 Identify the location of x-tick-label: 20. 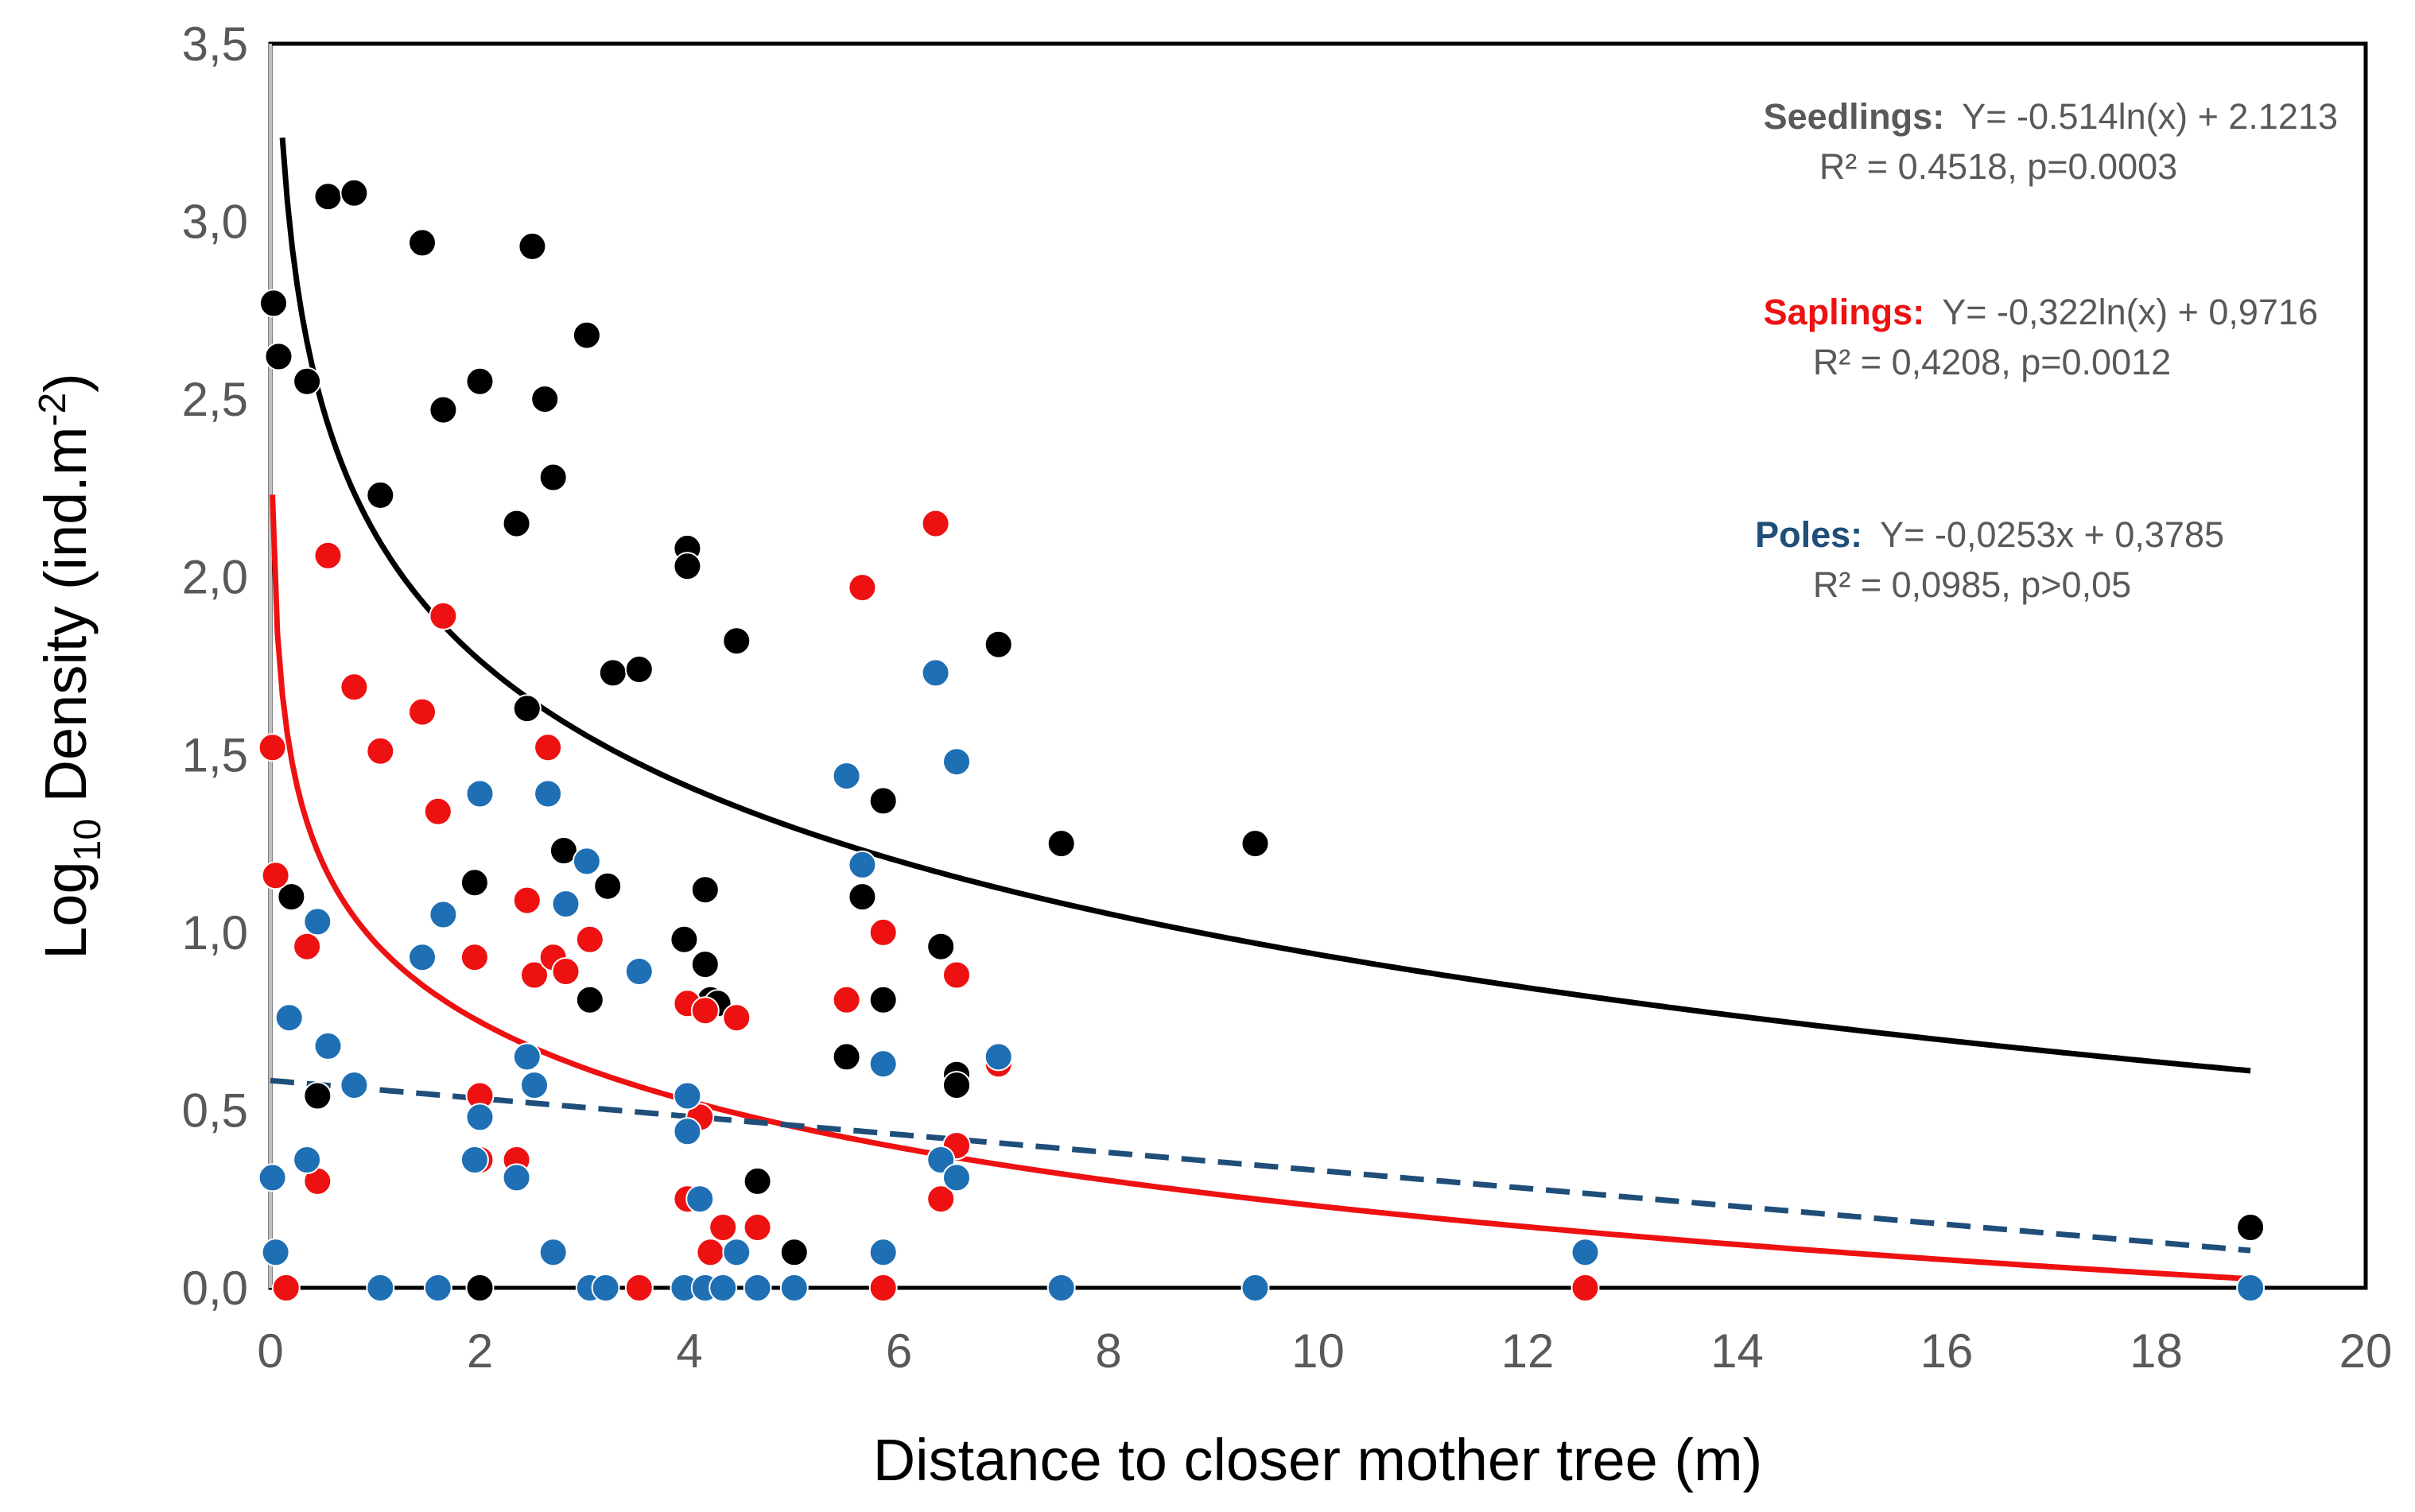
(2366, 1351).